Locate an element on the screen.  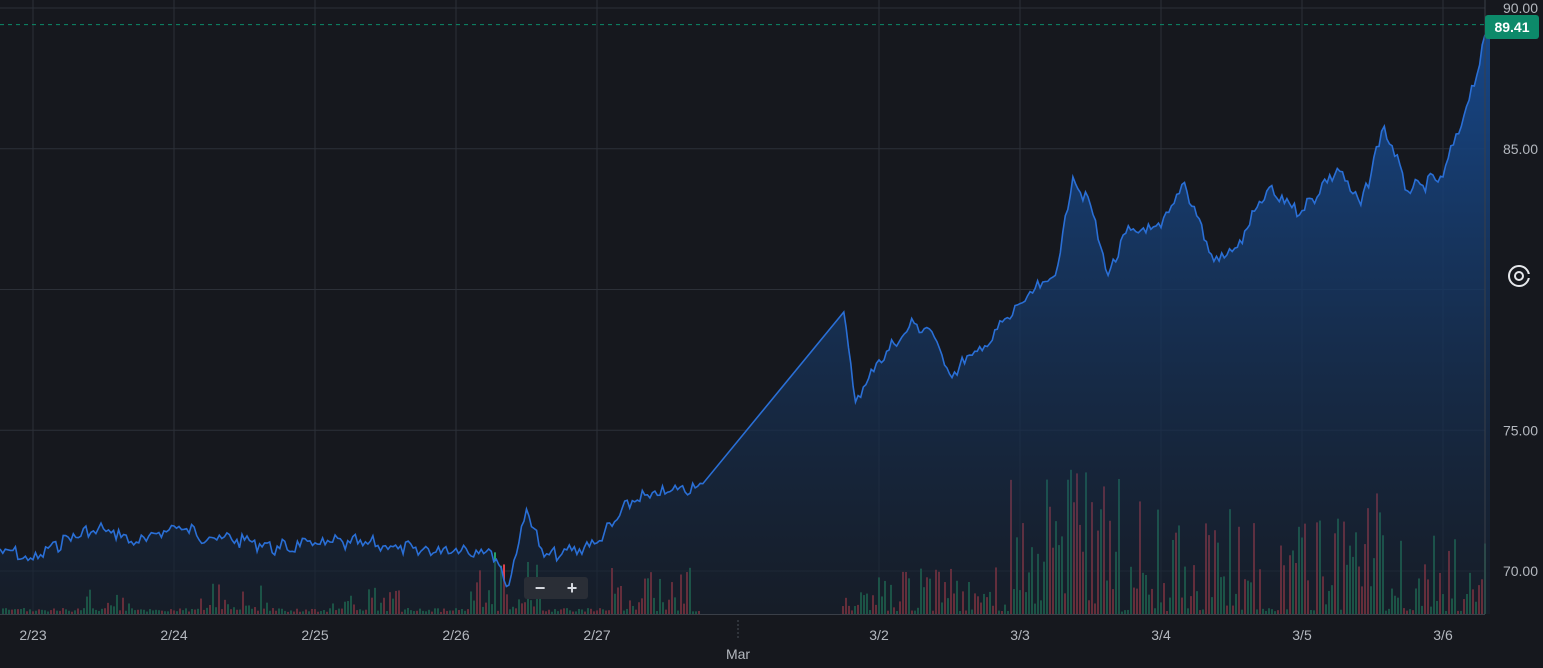
y-tick-label: 85.00 is located at coordinates (1520, 149).